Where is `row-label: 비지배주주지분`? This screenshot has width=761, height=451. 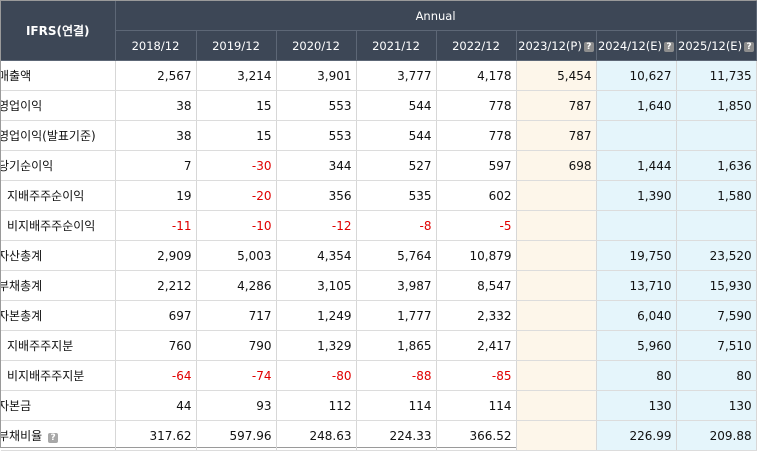
row-label: 비지배주주지분 is located at coordinates (58, 375).